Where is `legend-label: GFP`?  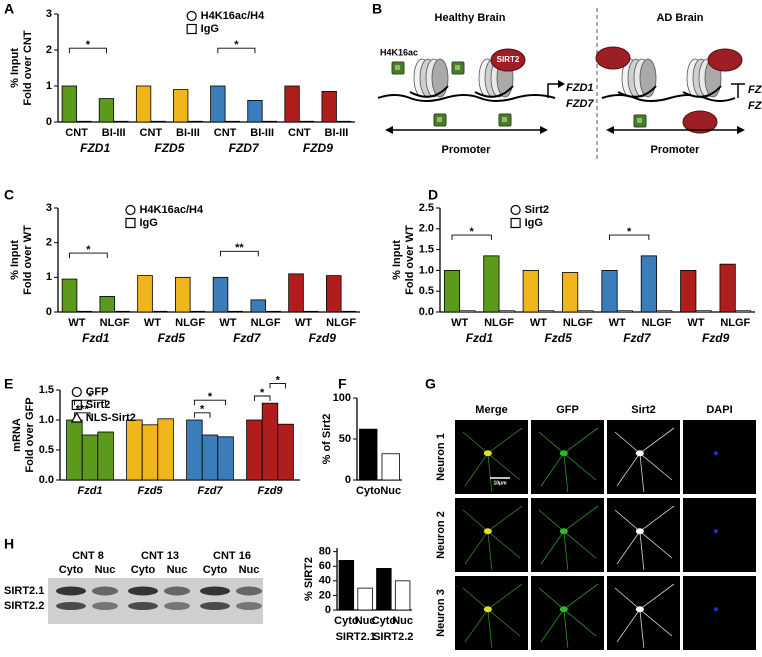
legend-label: GFP is located at coordinates (97, 392).